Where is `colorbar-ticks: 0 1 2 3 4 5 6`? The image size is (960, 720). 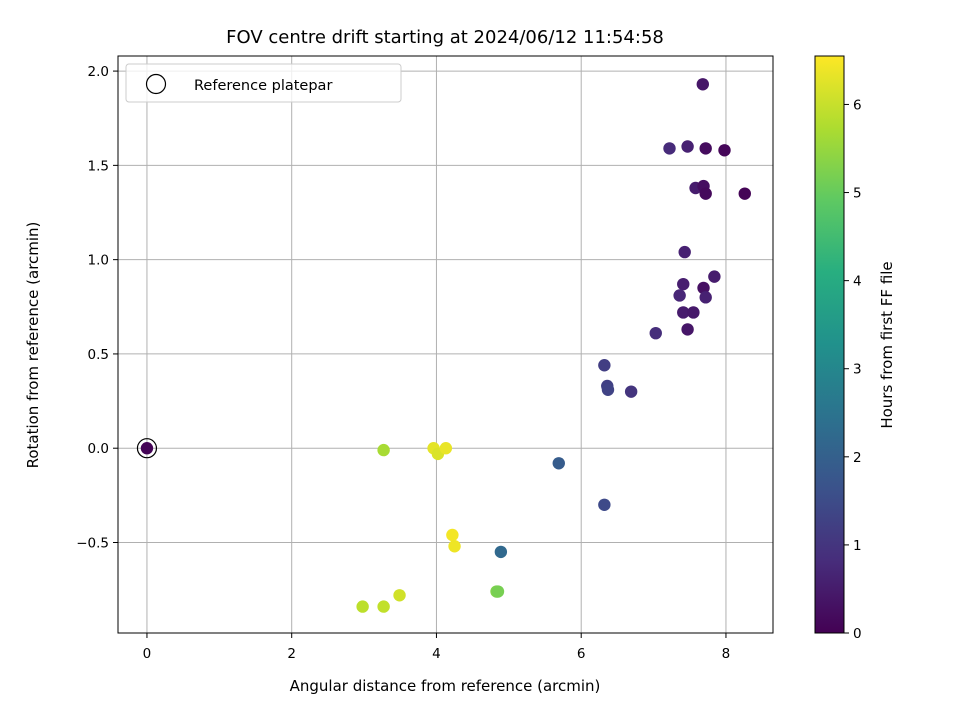
colorbar-ticks: 0 1 2 3 4 5 6 is located at coordinates (853, 369).